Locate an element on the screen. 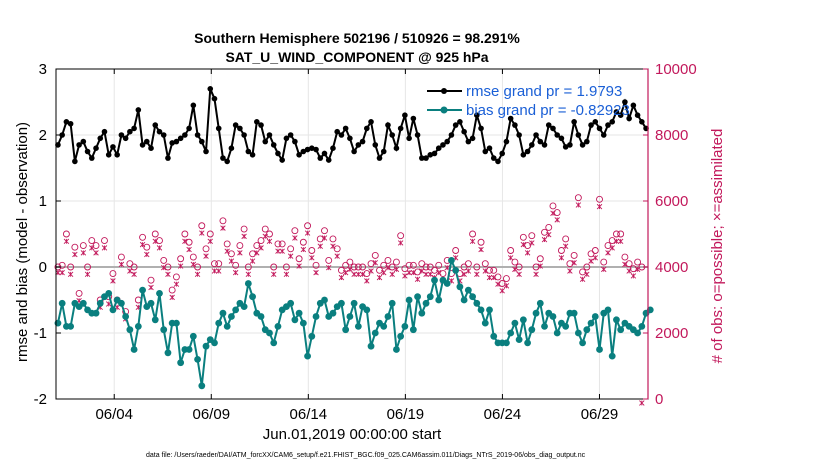  rmse-series is located at coordinates (352, 125).